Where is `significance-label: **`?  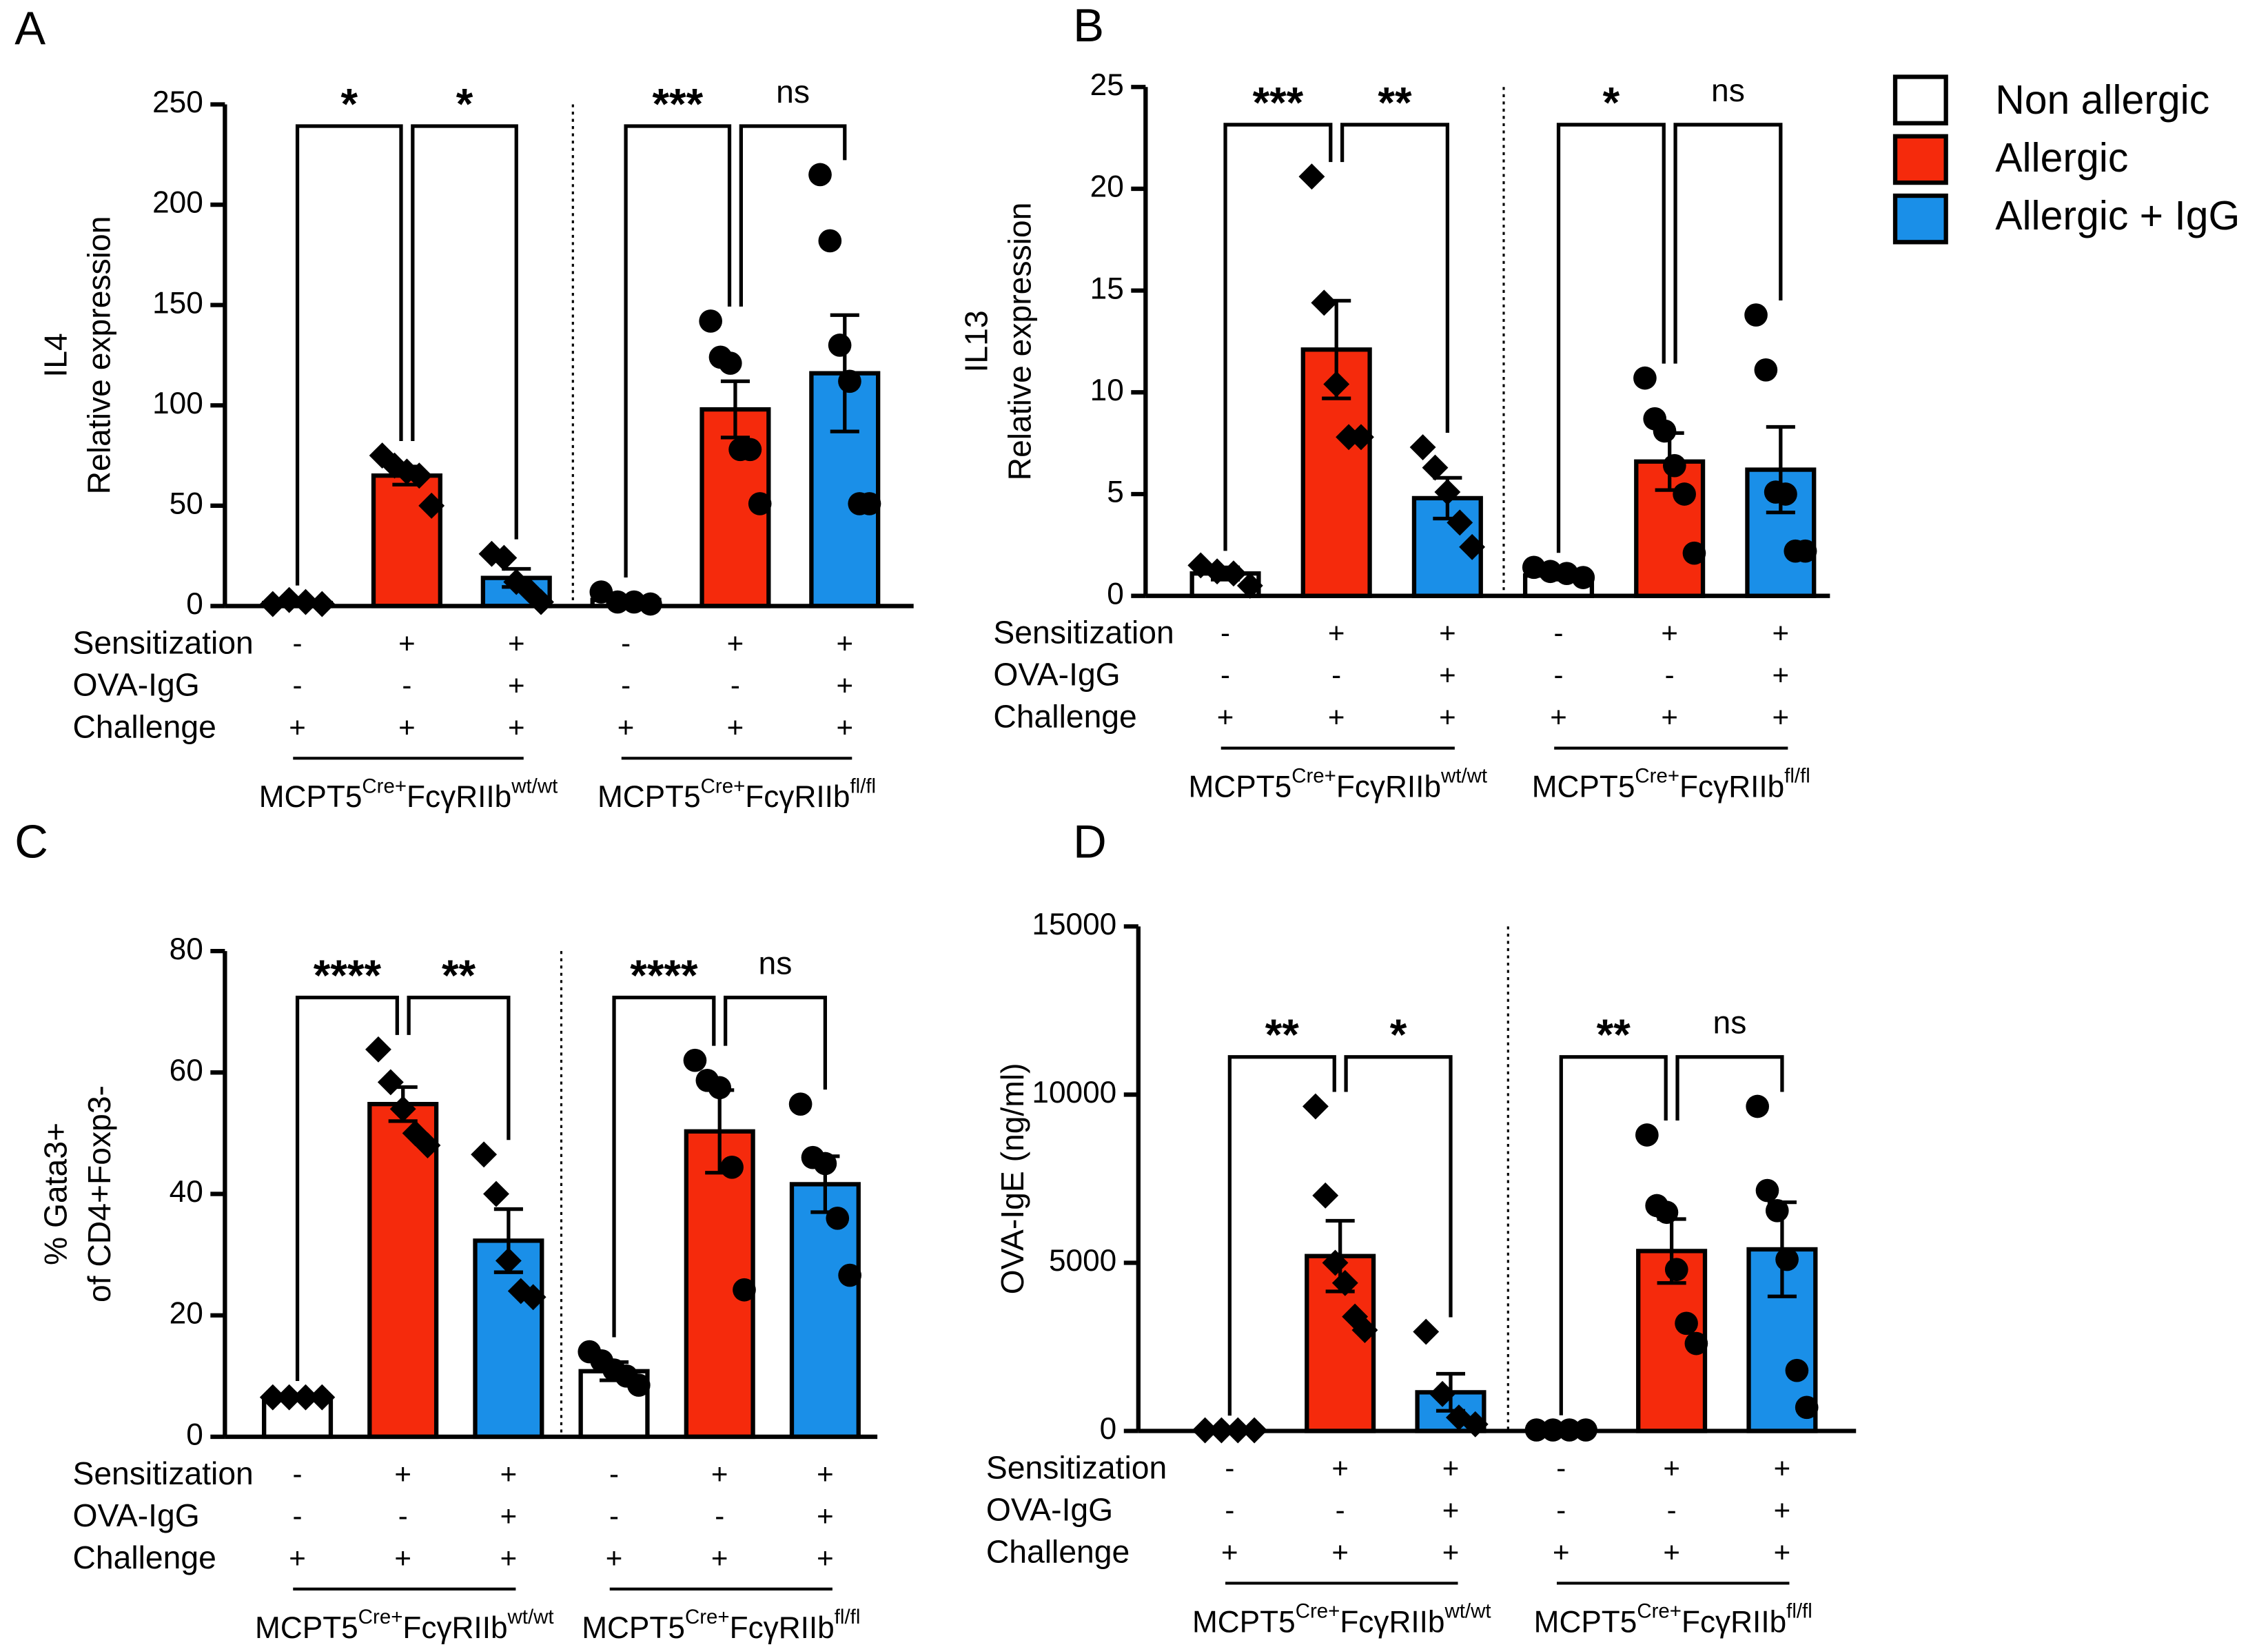 significance-label: ** is located at coordinates (1614, 1035).